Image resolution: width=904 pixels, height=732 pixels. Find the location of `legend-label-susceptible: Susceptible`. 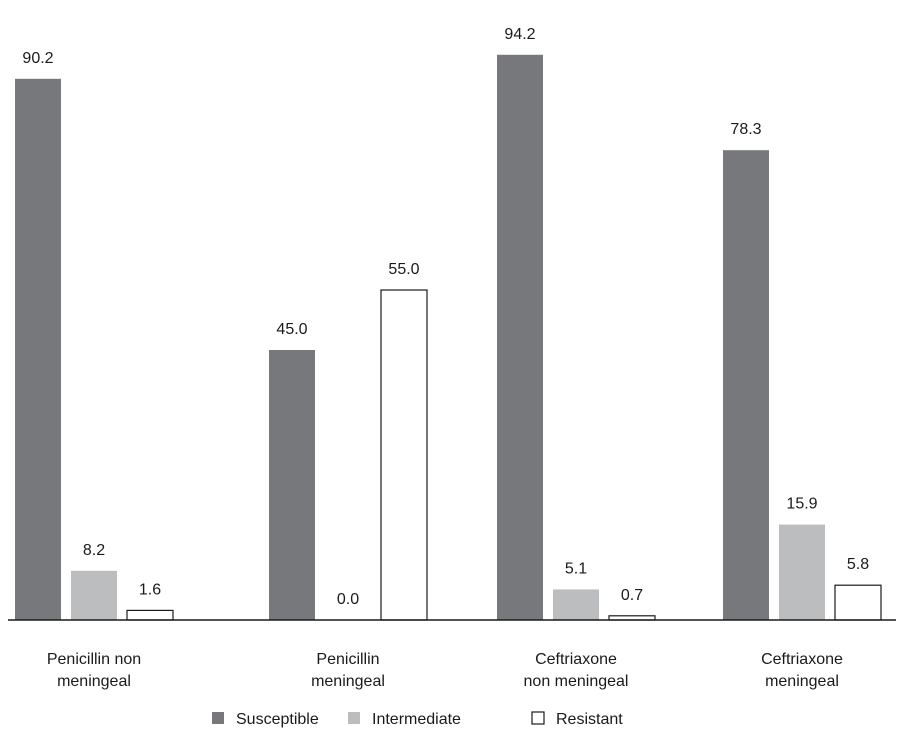

legend-label-susceptible: Susceptible is located at coordinates (277, 719).